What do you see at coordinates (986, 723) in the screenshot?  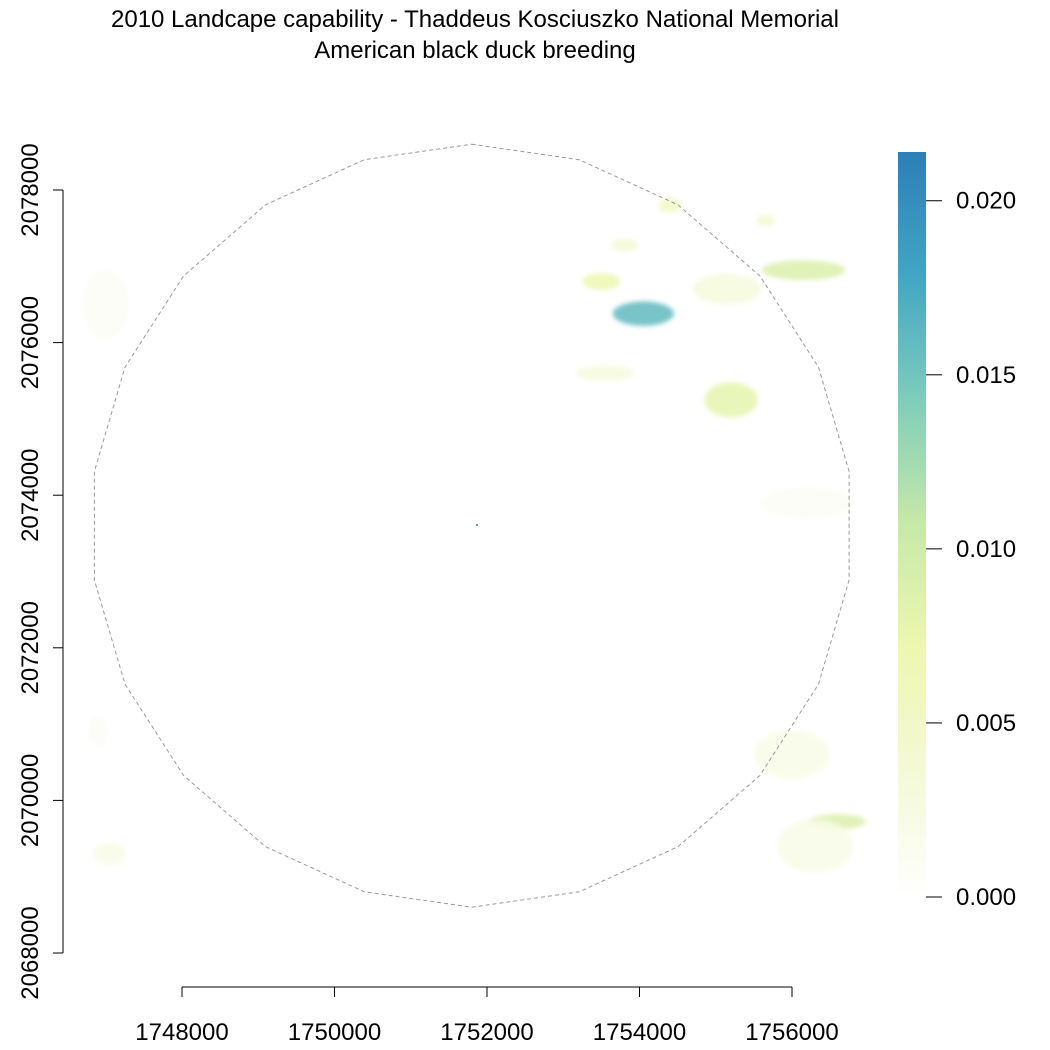 I see `legend-tick-label: 0.005` at bounding box center [986, 723].